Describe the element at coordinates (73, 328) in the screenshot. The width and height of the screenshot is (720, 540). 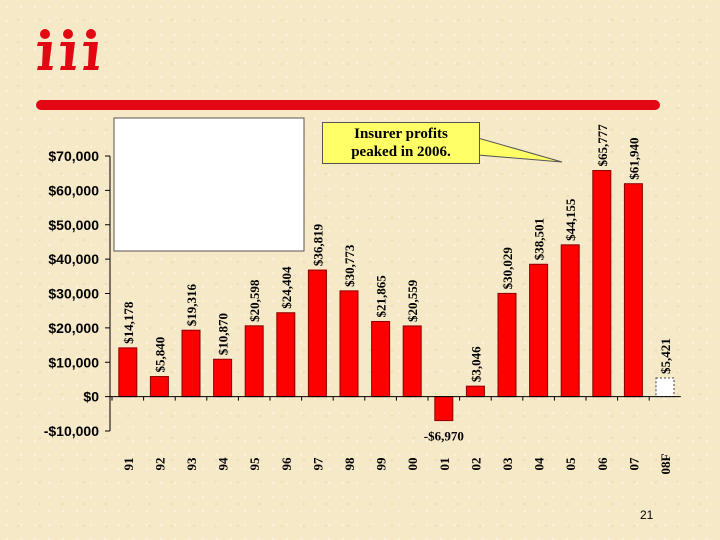
I see `y-tick-label: $20,000` at that location.